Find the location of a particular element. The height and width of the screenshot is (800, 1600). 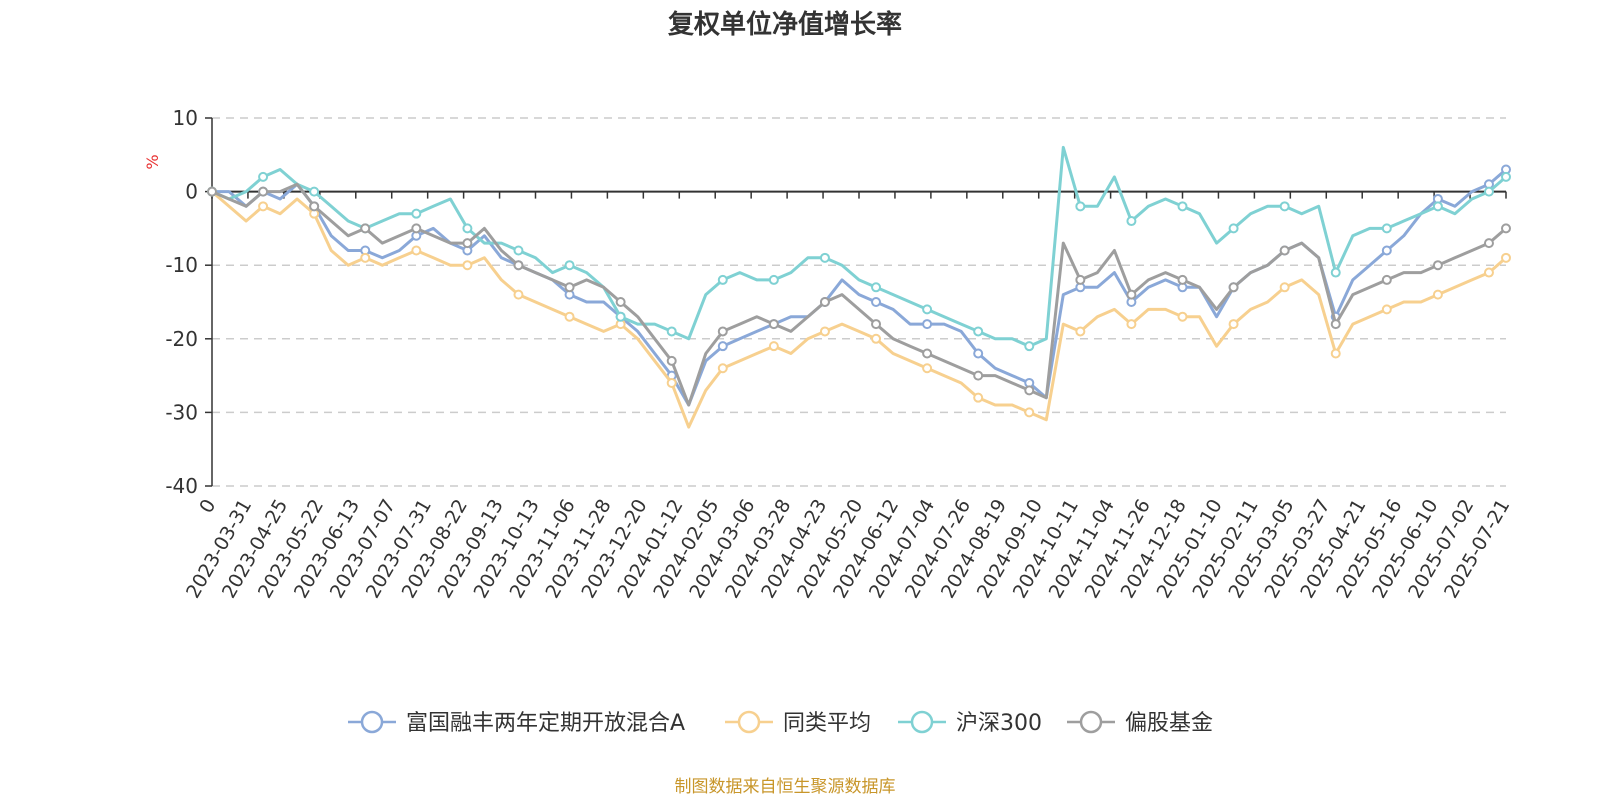

y-tick-label: -30 is located at coordinates (181, 412).